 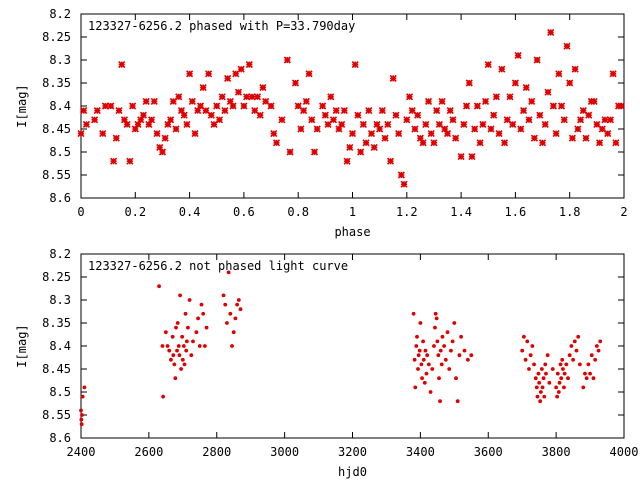 What do you see at coordinates (488, 452) in the screenshot?
I see `x-tick-label: 3600` at bounding box center [488, 452].